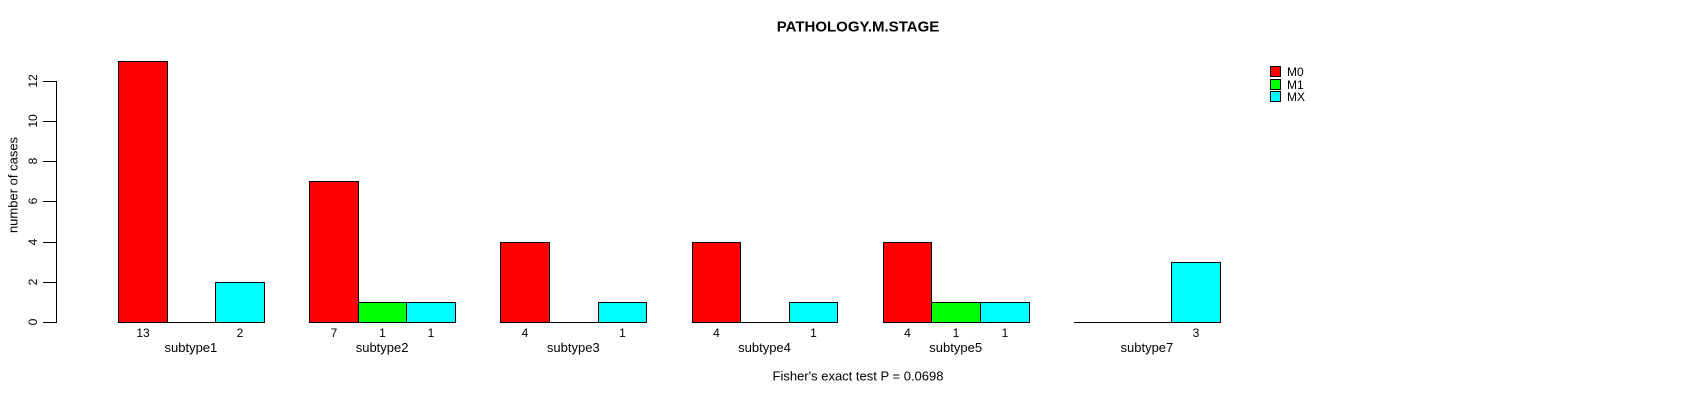 This screenshot has height=400, width=1690. Describe the element at coordinates (1099, 322) in the screenshot. I see `bar-zero-subtype7-M0` at that location.